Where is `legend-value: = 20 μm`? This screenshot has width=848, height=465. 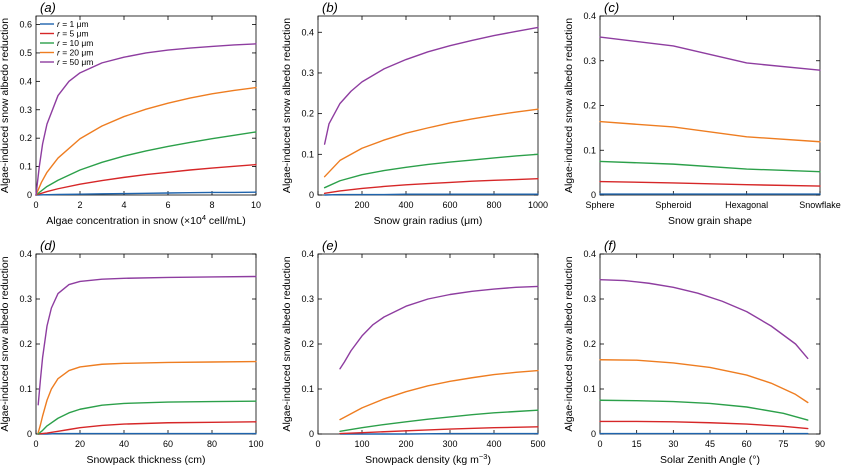 legend-value: = 20 μm is located at coordinates (76, 53).